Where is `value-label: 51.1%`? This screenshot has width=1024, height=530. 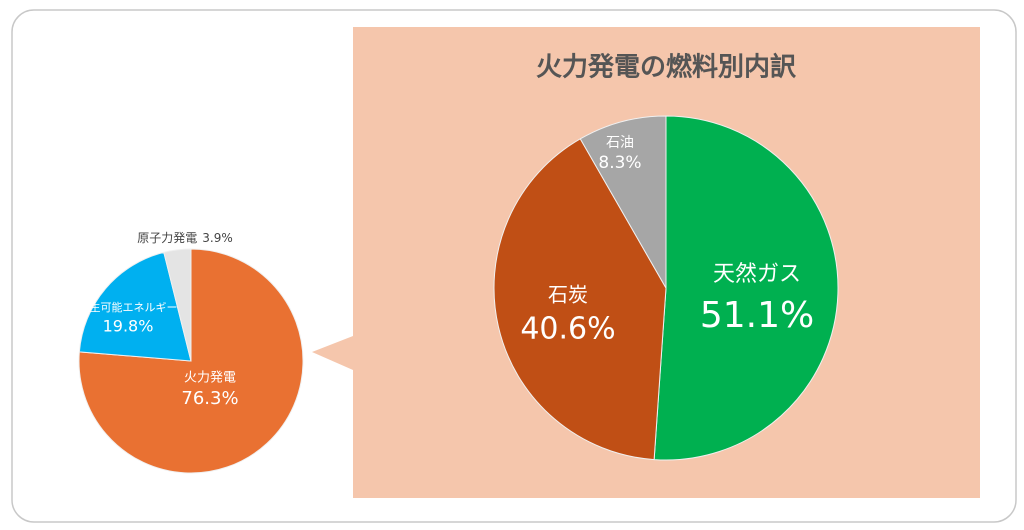
value-label: 51.1% is located at coordinates (757, 315).